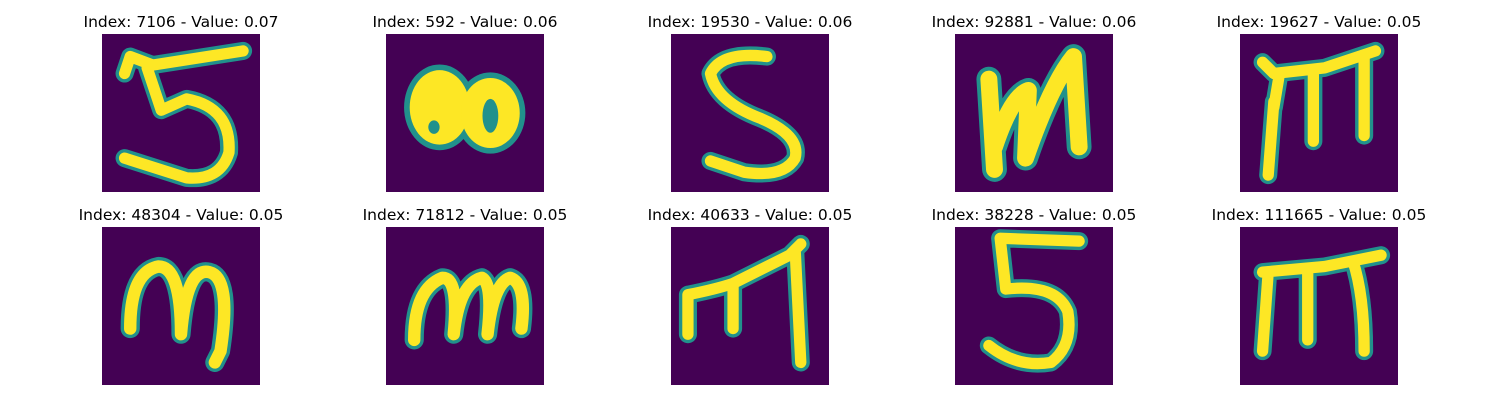 This screenshot has width=1500, height=400. Describe the element at coordinates (750, 22) in the screenshot. I see `panel-title: Index: 19530 - Value: 0.06` at that location.